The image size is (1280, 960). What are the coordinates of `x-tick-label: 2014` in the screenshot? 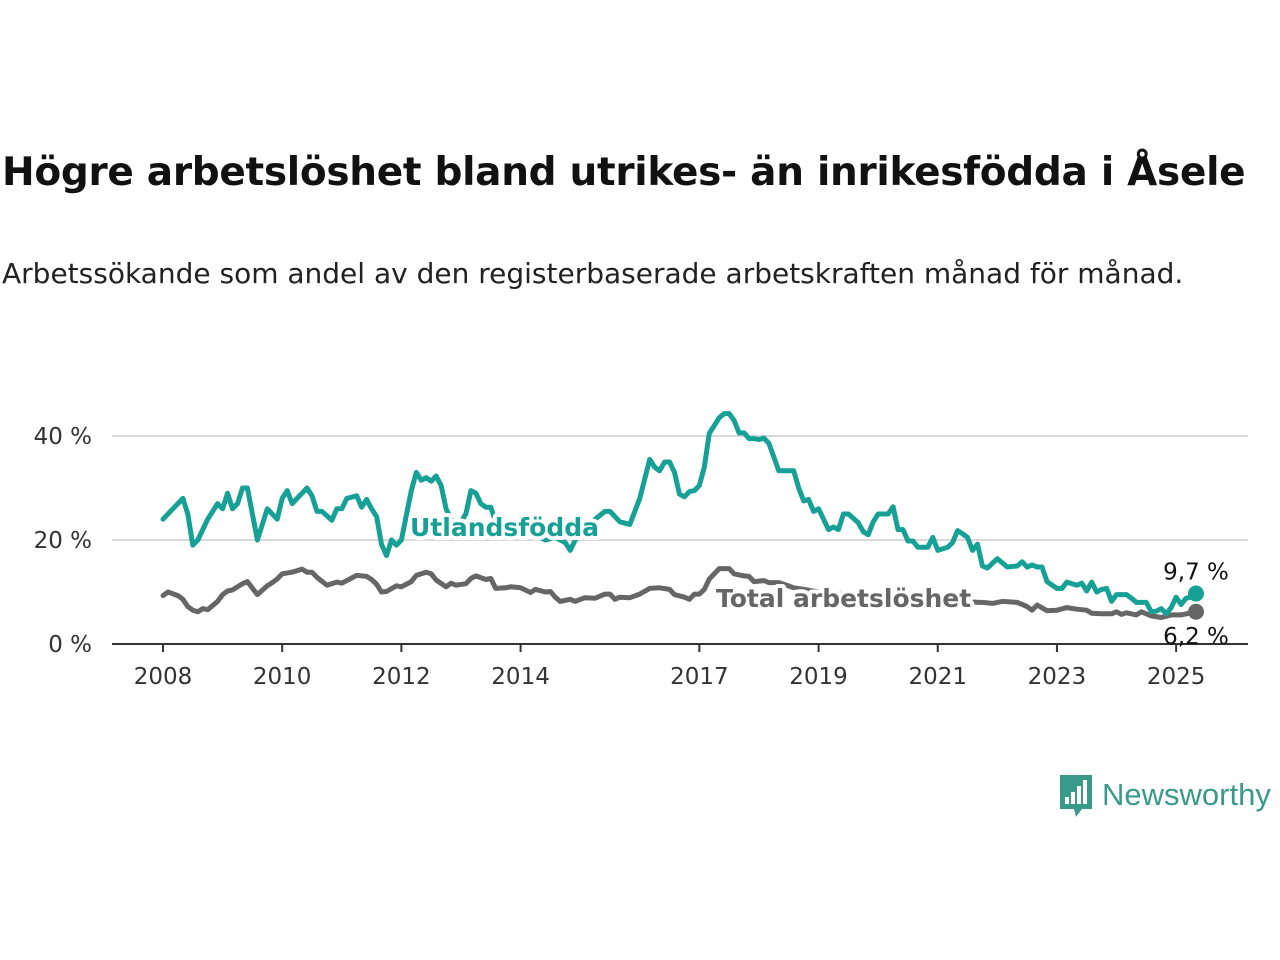 It's located at (520, 677).